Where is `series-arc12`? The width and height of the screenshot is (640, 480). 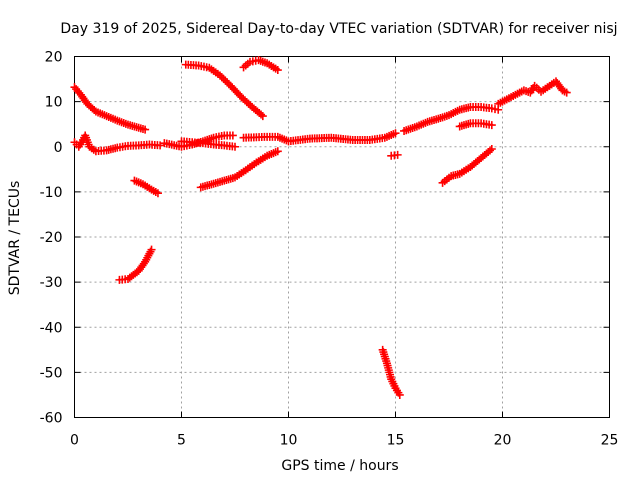
series-arc12 is located at coordinates (394, 155).